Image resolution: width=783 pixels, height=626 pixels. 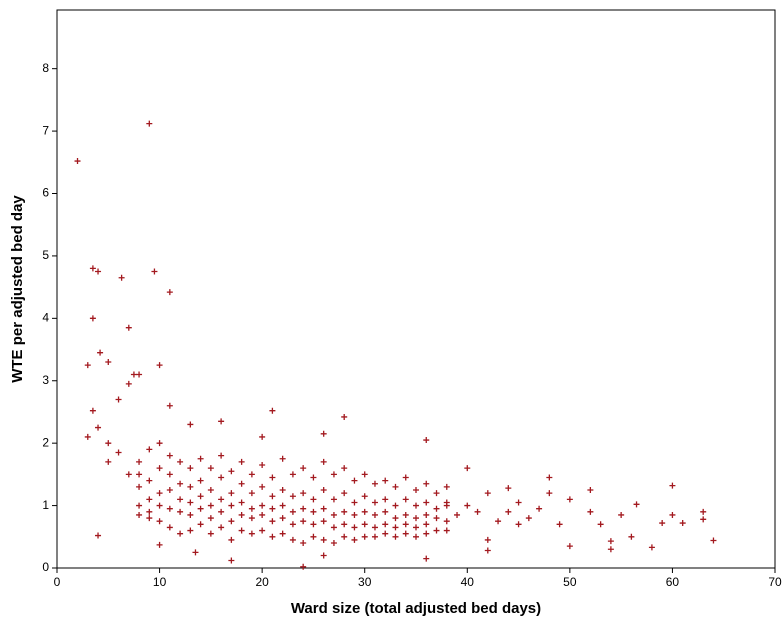 What do you see at coordinates (45, 68) in the screenshot?
I see `y-tick-label: 8` at bounding box center [45, 68].